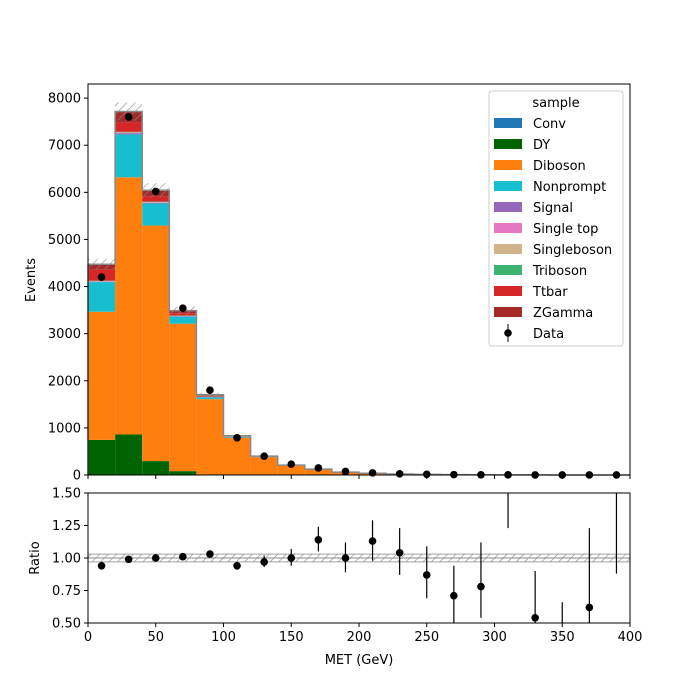 The height and width of the screenshot is (700, 700). Describe the element at coordinates (66, 591) in the screenshot. I see `ratio-y-tick-label-0.75: 0.75` at that location.